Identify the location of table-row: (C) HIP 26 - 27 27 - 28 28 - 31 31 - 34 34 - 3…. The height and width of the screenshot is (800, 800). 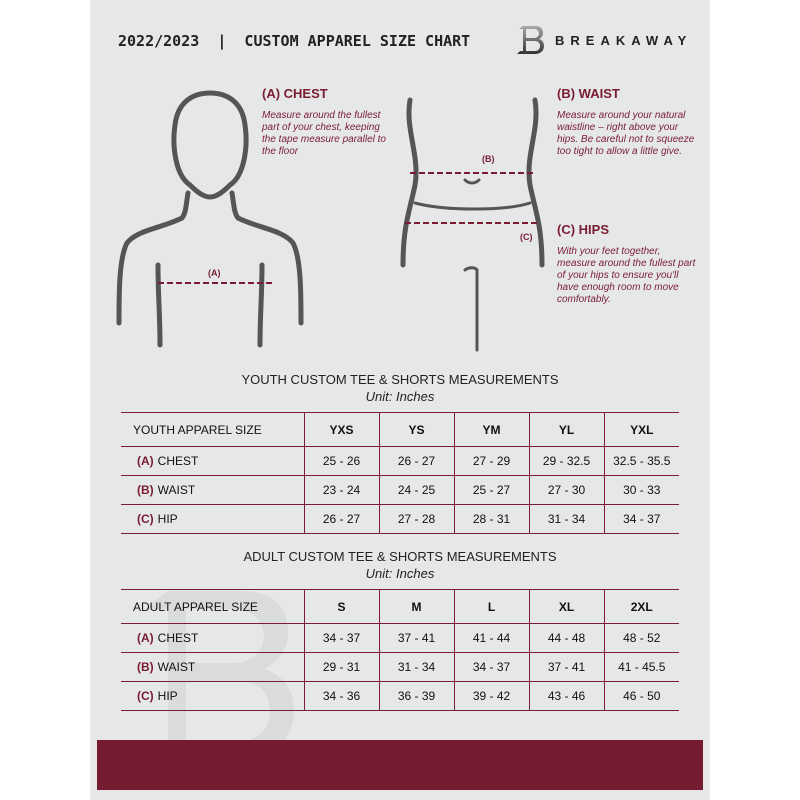
(400, 519).